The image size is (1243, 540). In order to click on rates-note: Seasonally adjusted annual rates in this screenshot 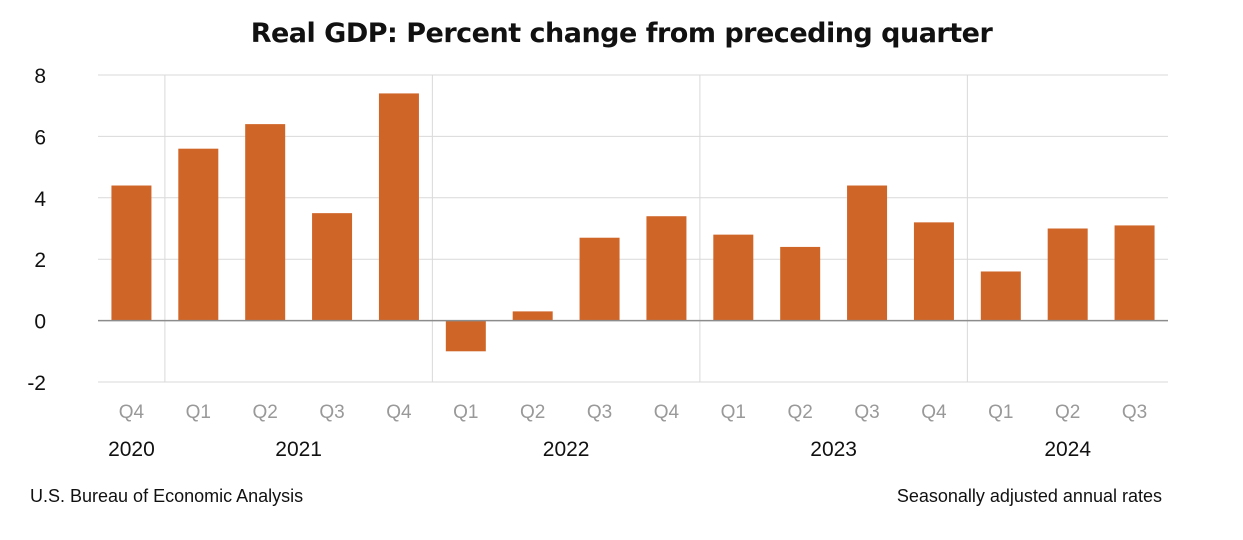, I will do `click(1029, 496)`.